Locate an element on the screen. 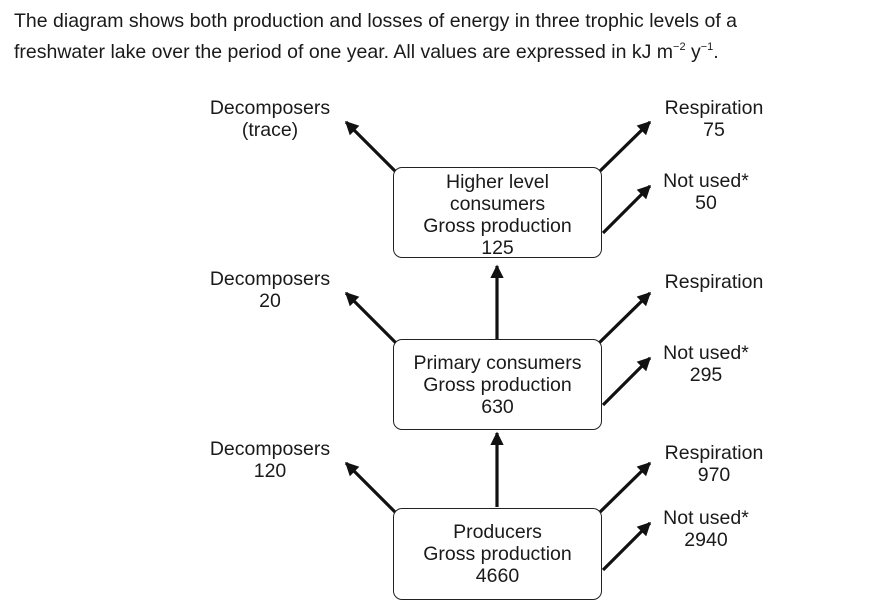  box-primary-line-2: Gross production is located at coordinates (497, 384).